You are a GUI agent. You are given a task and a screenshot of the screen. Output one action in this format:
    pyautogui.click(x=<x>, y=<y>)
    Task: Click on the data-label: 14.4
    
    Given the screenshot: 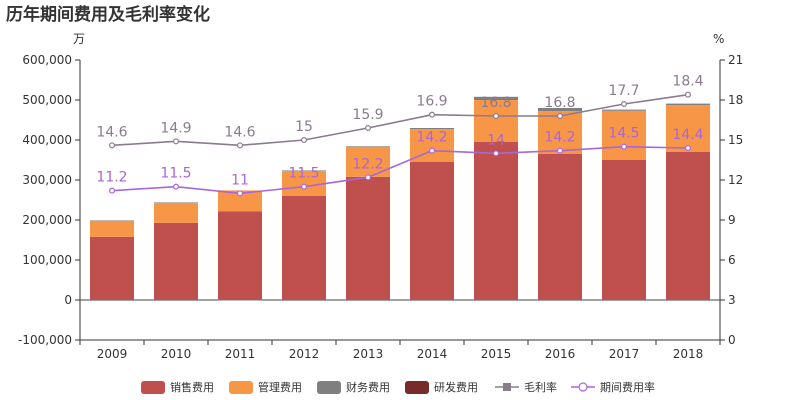 What is the action you would take?
    pyautogui.click(x=687, y=135)
    